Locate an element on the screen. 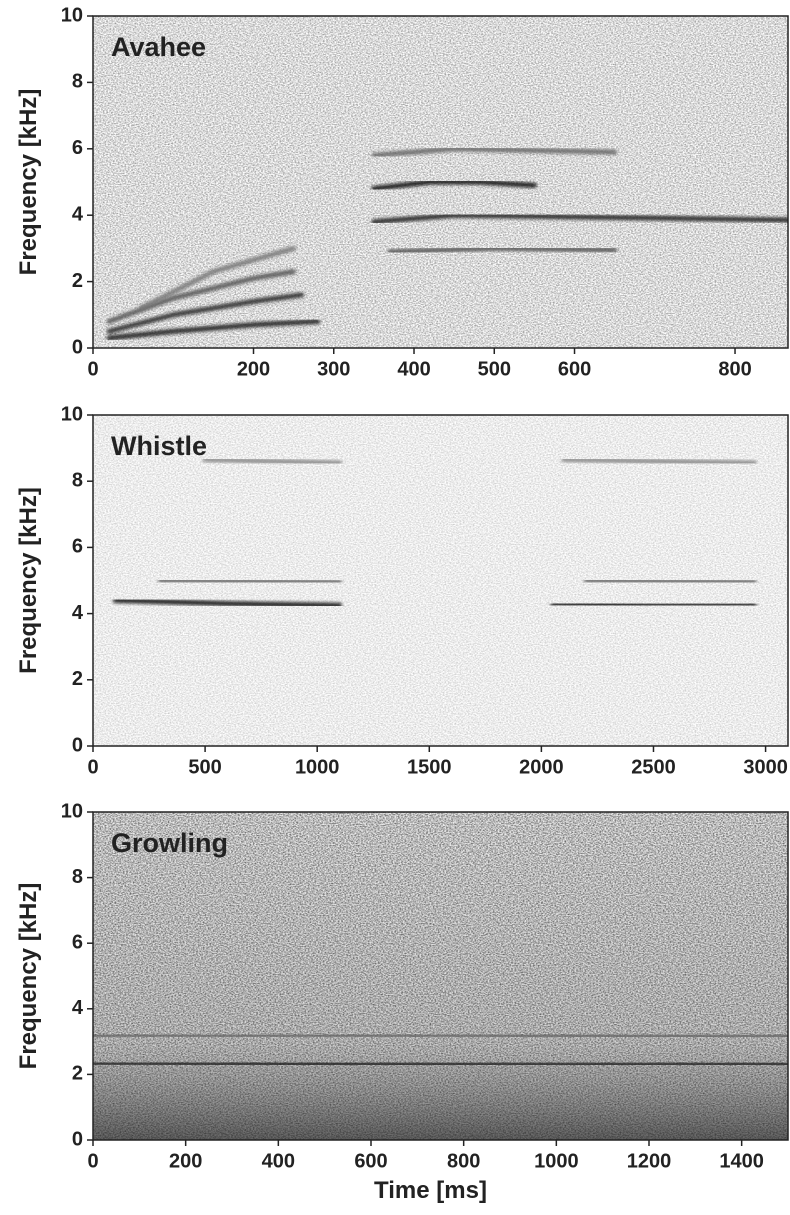 The height and width of the screenshot is (1215, 790). panel-title: Avahee is located at coordinates (158, 47).